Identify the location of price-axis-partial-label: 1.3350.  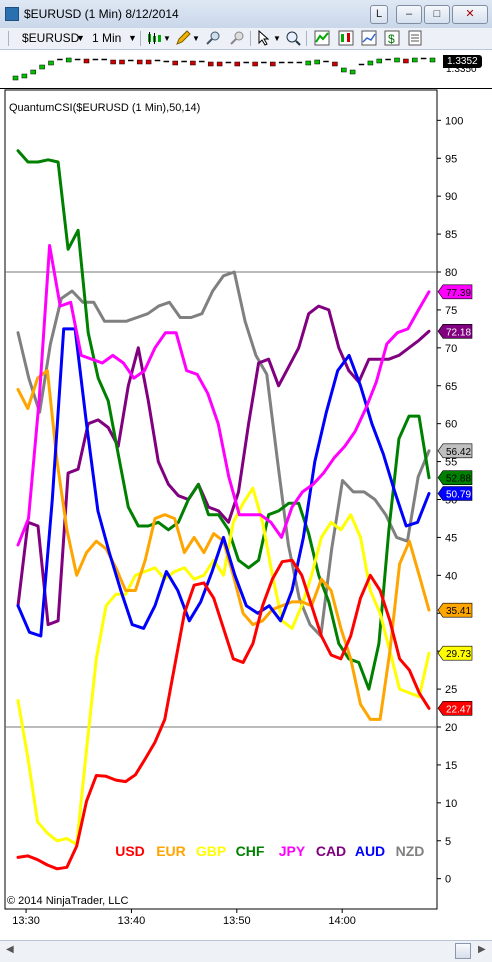
(461, 69).